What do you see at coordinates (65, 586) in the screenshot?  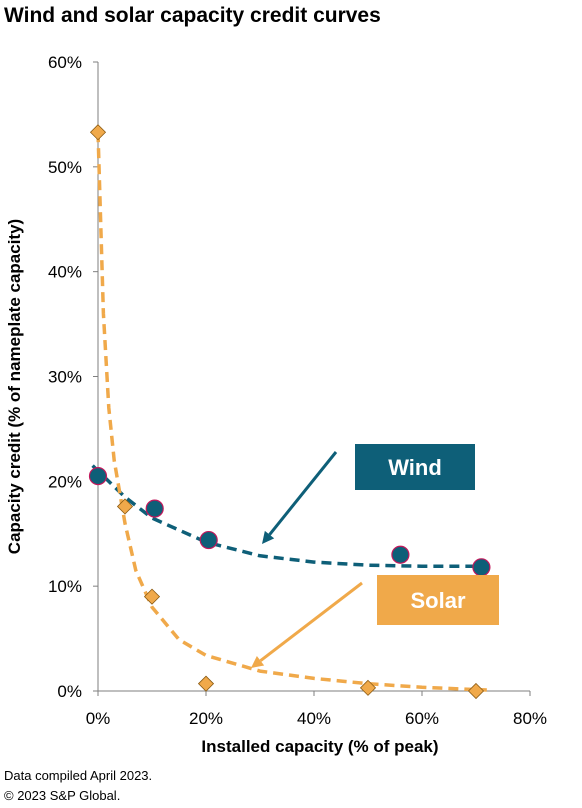 I see `y-tick-label: 10%` at bounding box center [65, 586].